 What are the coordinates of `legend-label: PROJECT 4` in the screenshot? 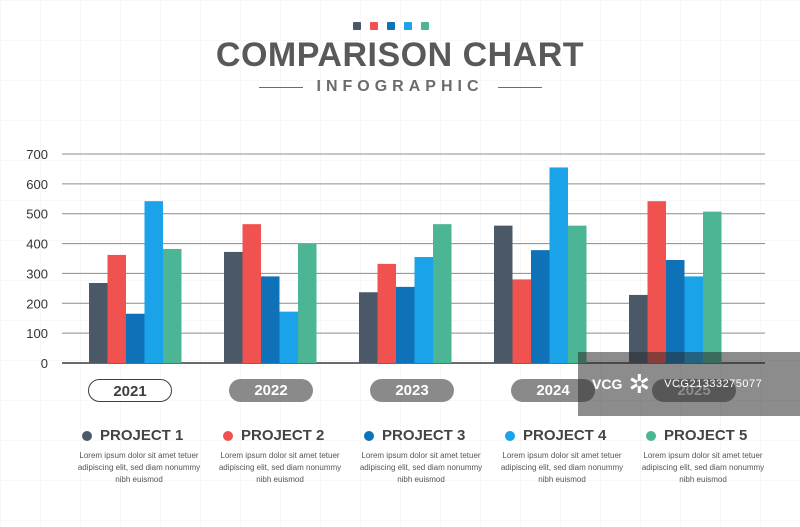 It's located at (565, 435).